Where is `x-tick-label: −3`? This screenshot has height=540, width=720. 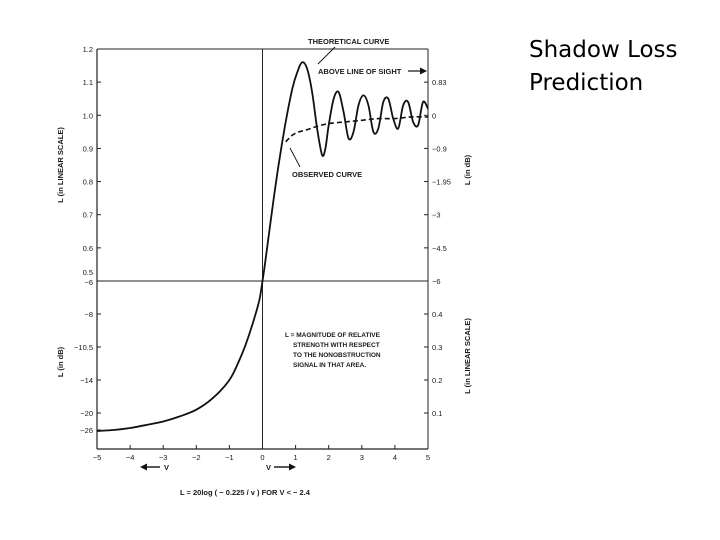 x-tick-label: −3 is located at coordinates (163, 457).